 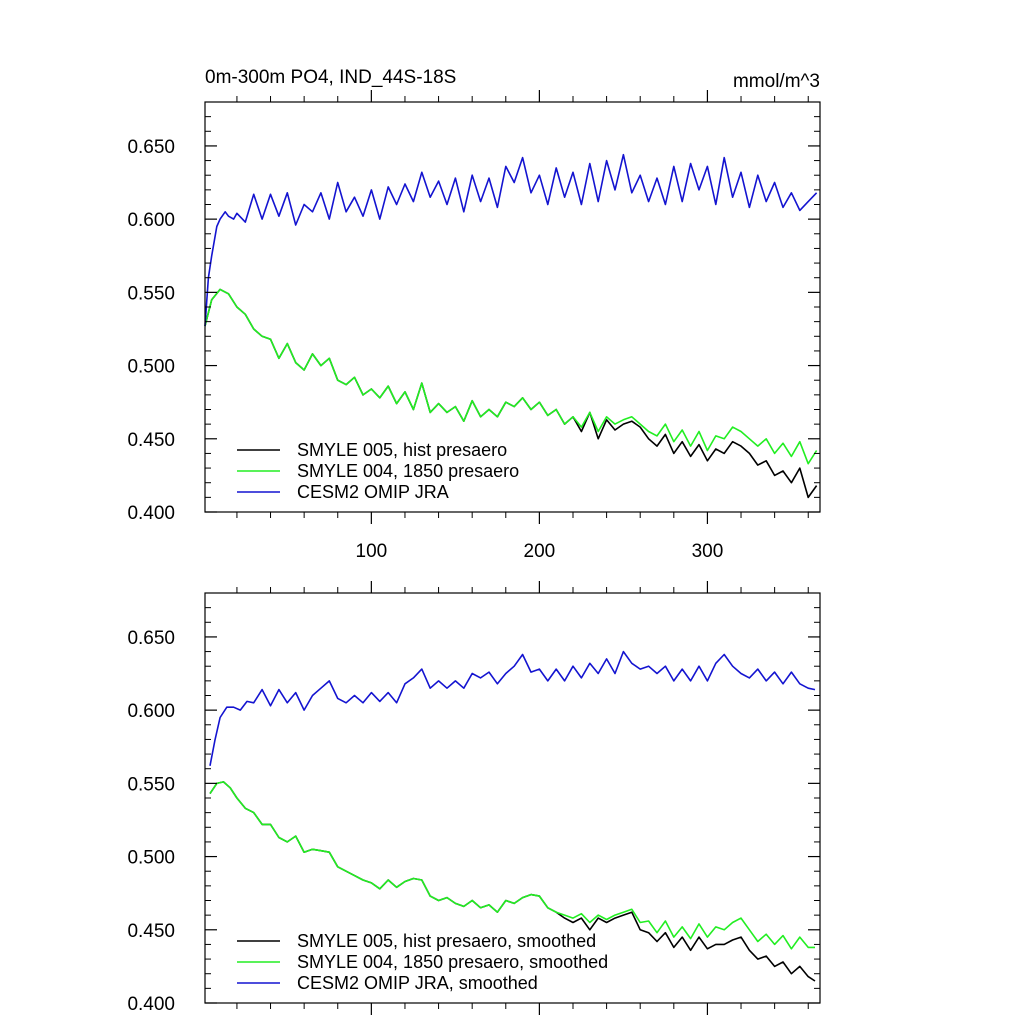 What do you see at coordinates (417, 983) in the screenshot?
I see `legend-label-2: CESM2 OMIP JRA, smoothed` at bounding box center [417, 983].